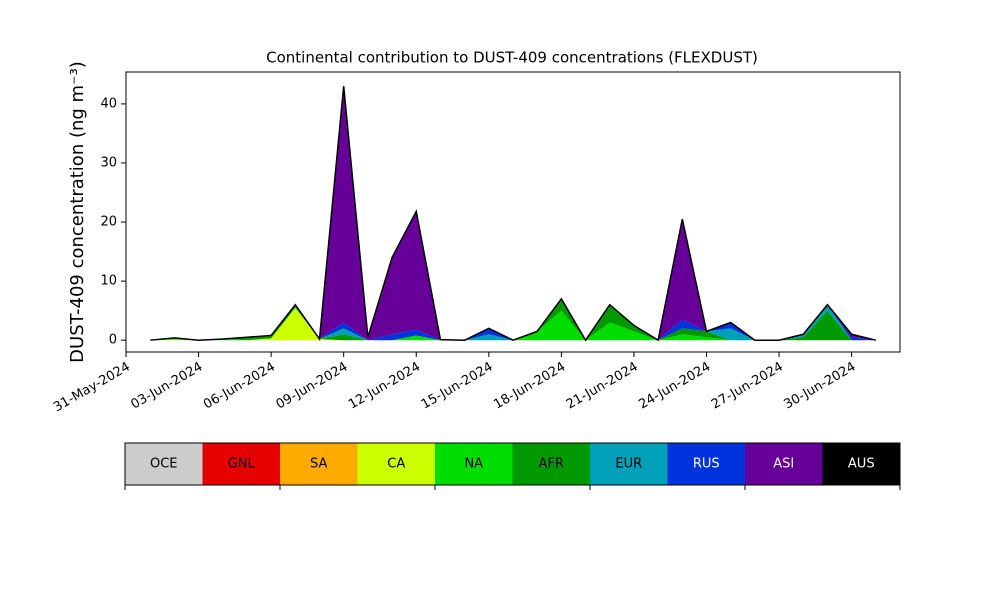  I want to click on legend-label: AFR, so click(551, 464).